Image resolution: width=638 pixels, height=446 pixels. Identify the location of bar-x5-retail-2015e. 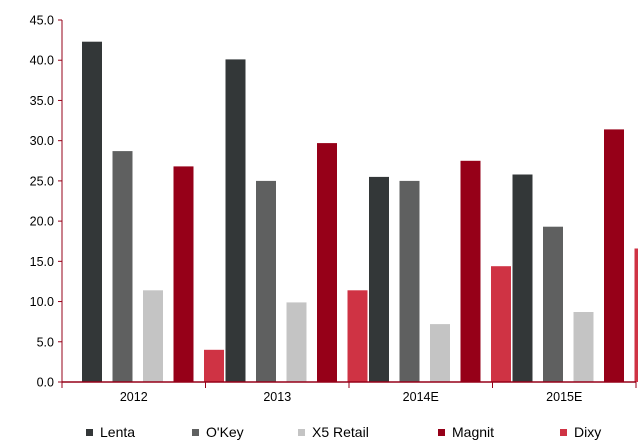
(583, 347).